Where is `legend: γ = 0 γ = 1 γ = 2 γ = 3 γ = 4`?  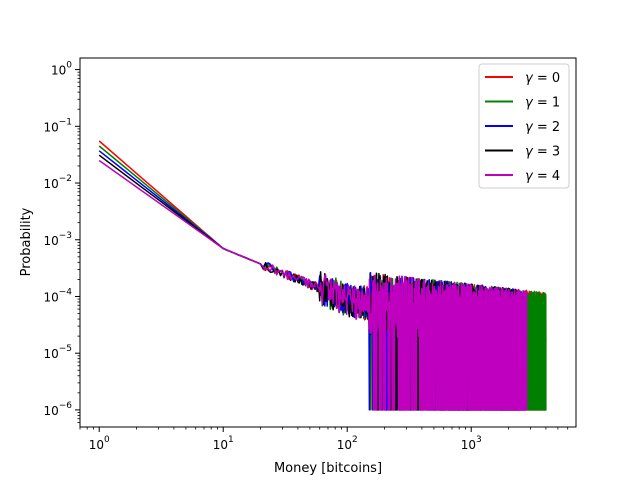
legend: γ = 0 γ = 1 γ = 2 γ = 3 γ = 4 is located at coordinates (524, 126).